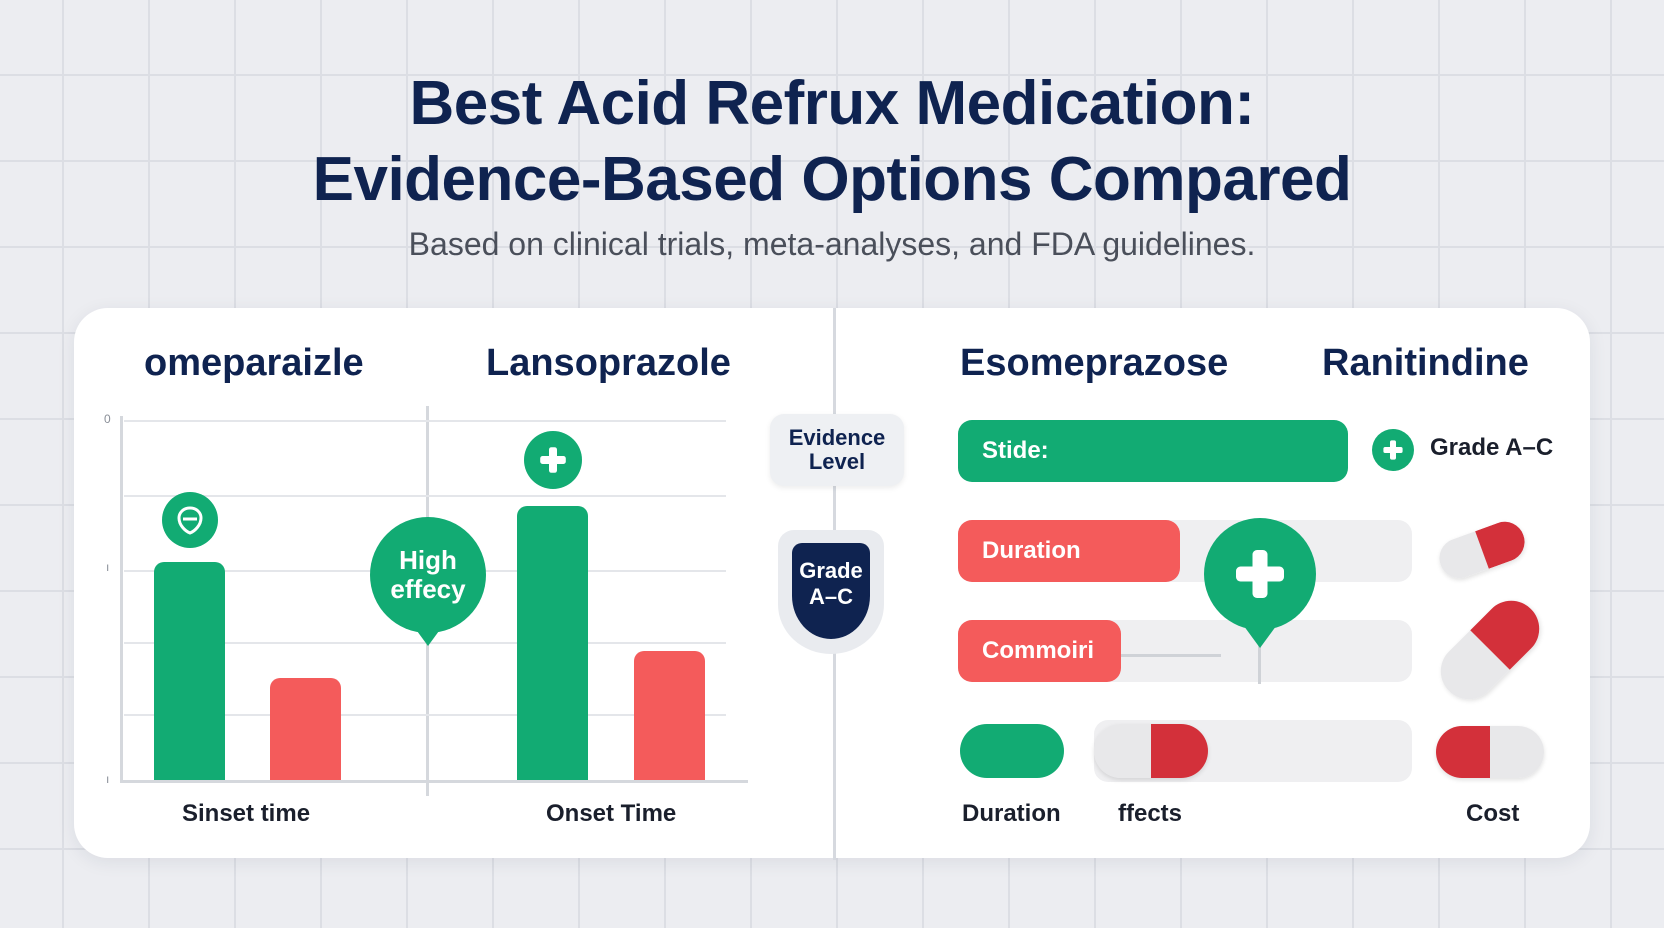  I want to click on pin-label-line2: effecy, so click(428, 589).